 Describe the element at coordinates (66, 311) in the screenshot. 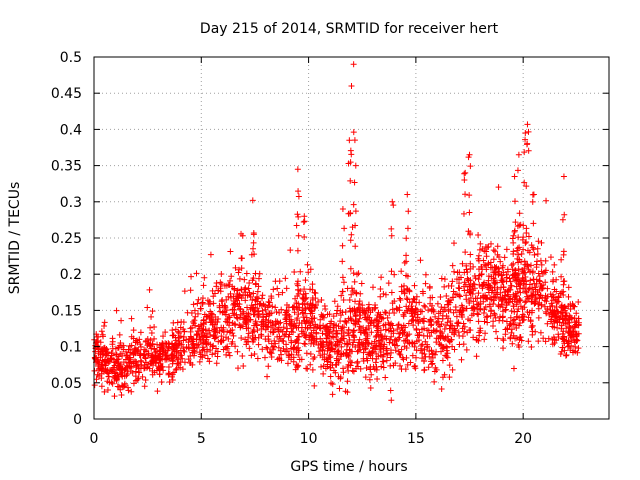

I see `y-tick-label: 0.15` at that location.